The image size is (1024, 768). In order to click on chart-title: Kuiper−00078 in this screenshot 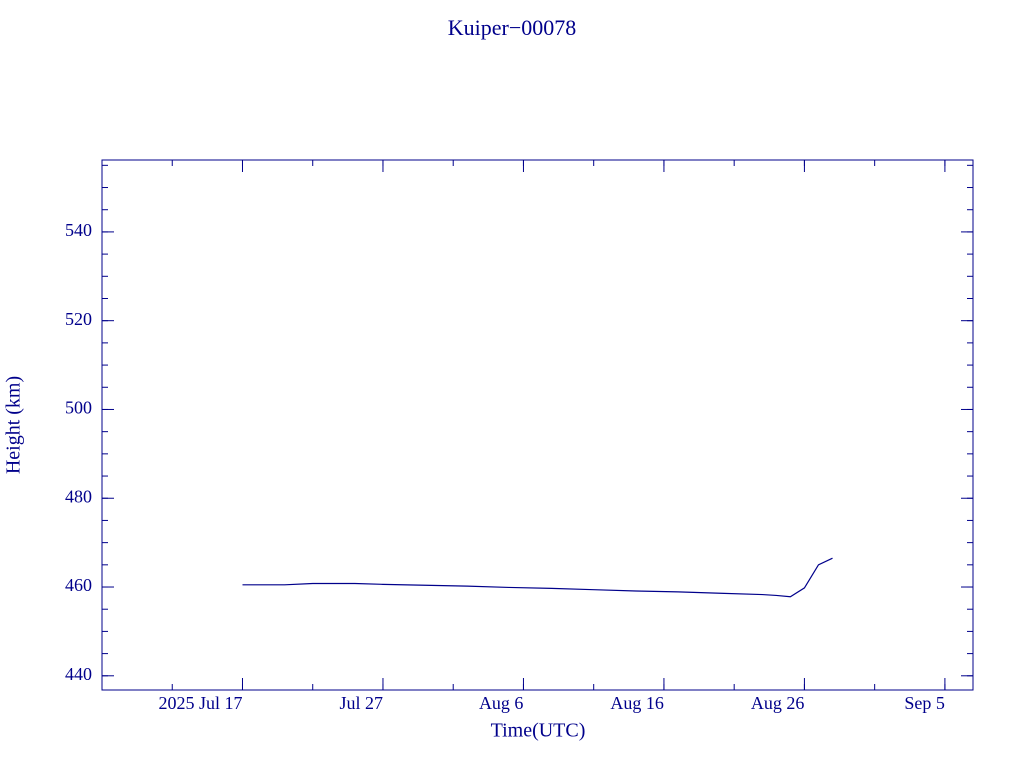, I will do `click(512, 27)`.